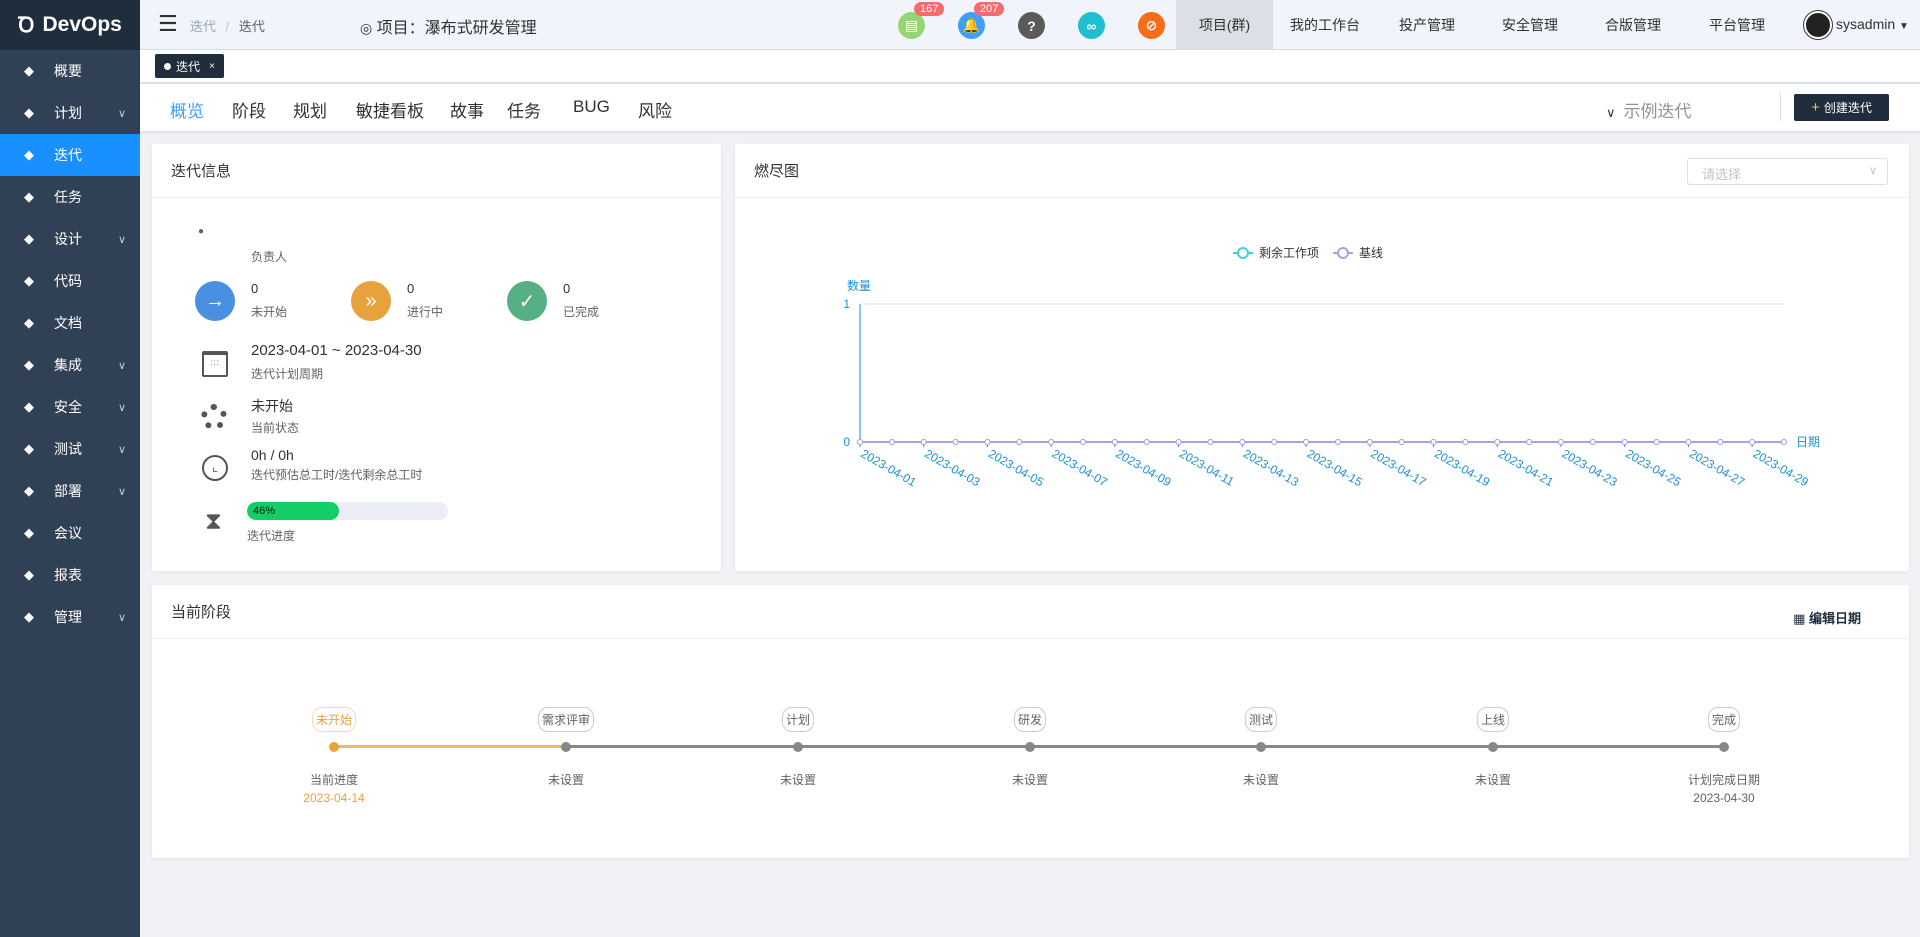 This screenshot has width=1920, height=937. I want to click on sidebar-item-6: ◆ 文档, so click(70, 323).